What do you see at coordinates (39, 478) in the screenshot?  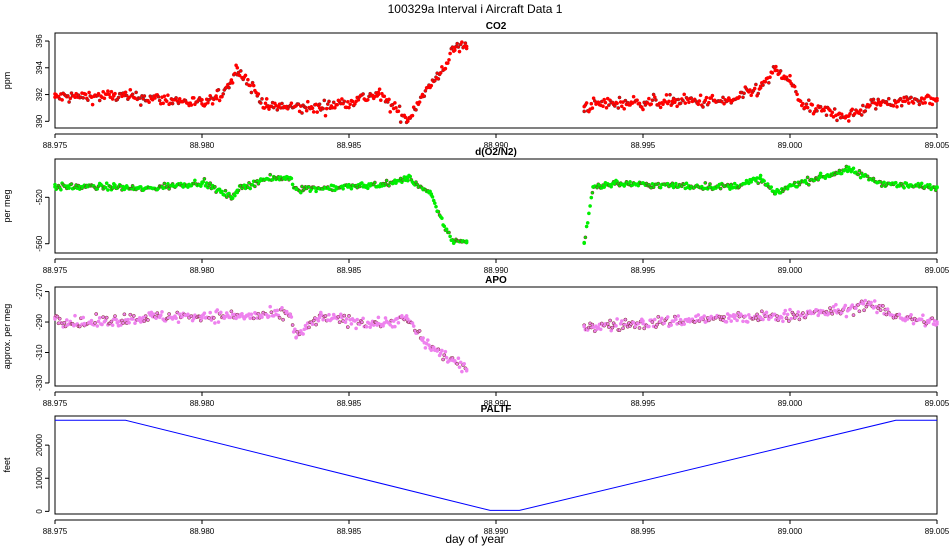 I see `y-tick-label: 10000` at bounding box center [39, 478].